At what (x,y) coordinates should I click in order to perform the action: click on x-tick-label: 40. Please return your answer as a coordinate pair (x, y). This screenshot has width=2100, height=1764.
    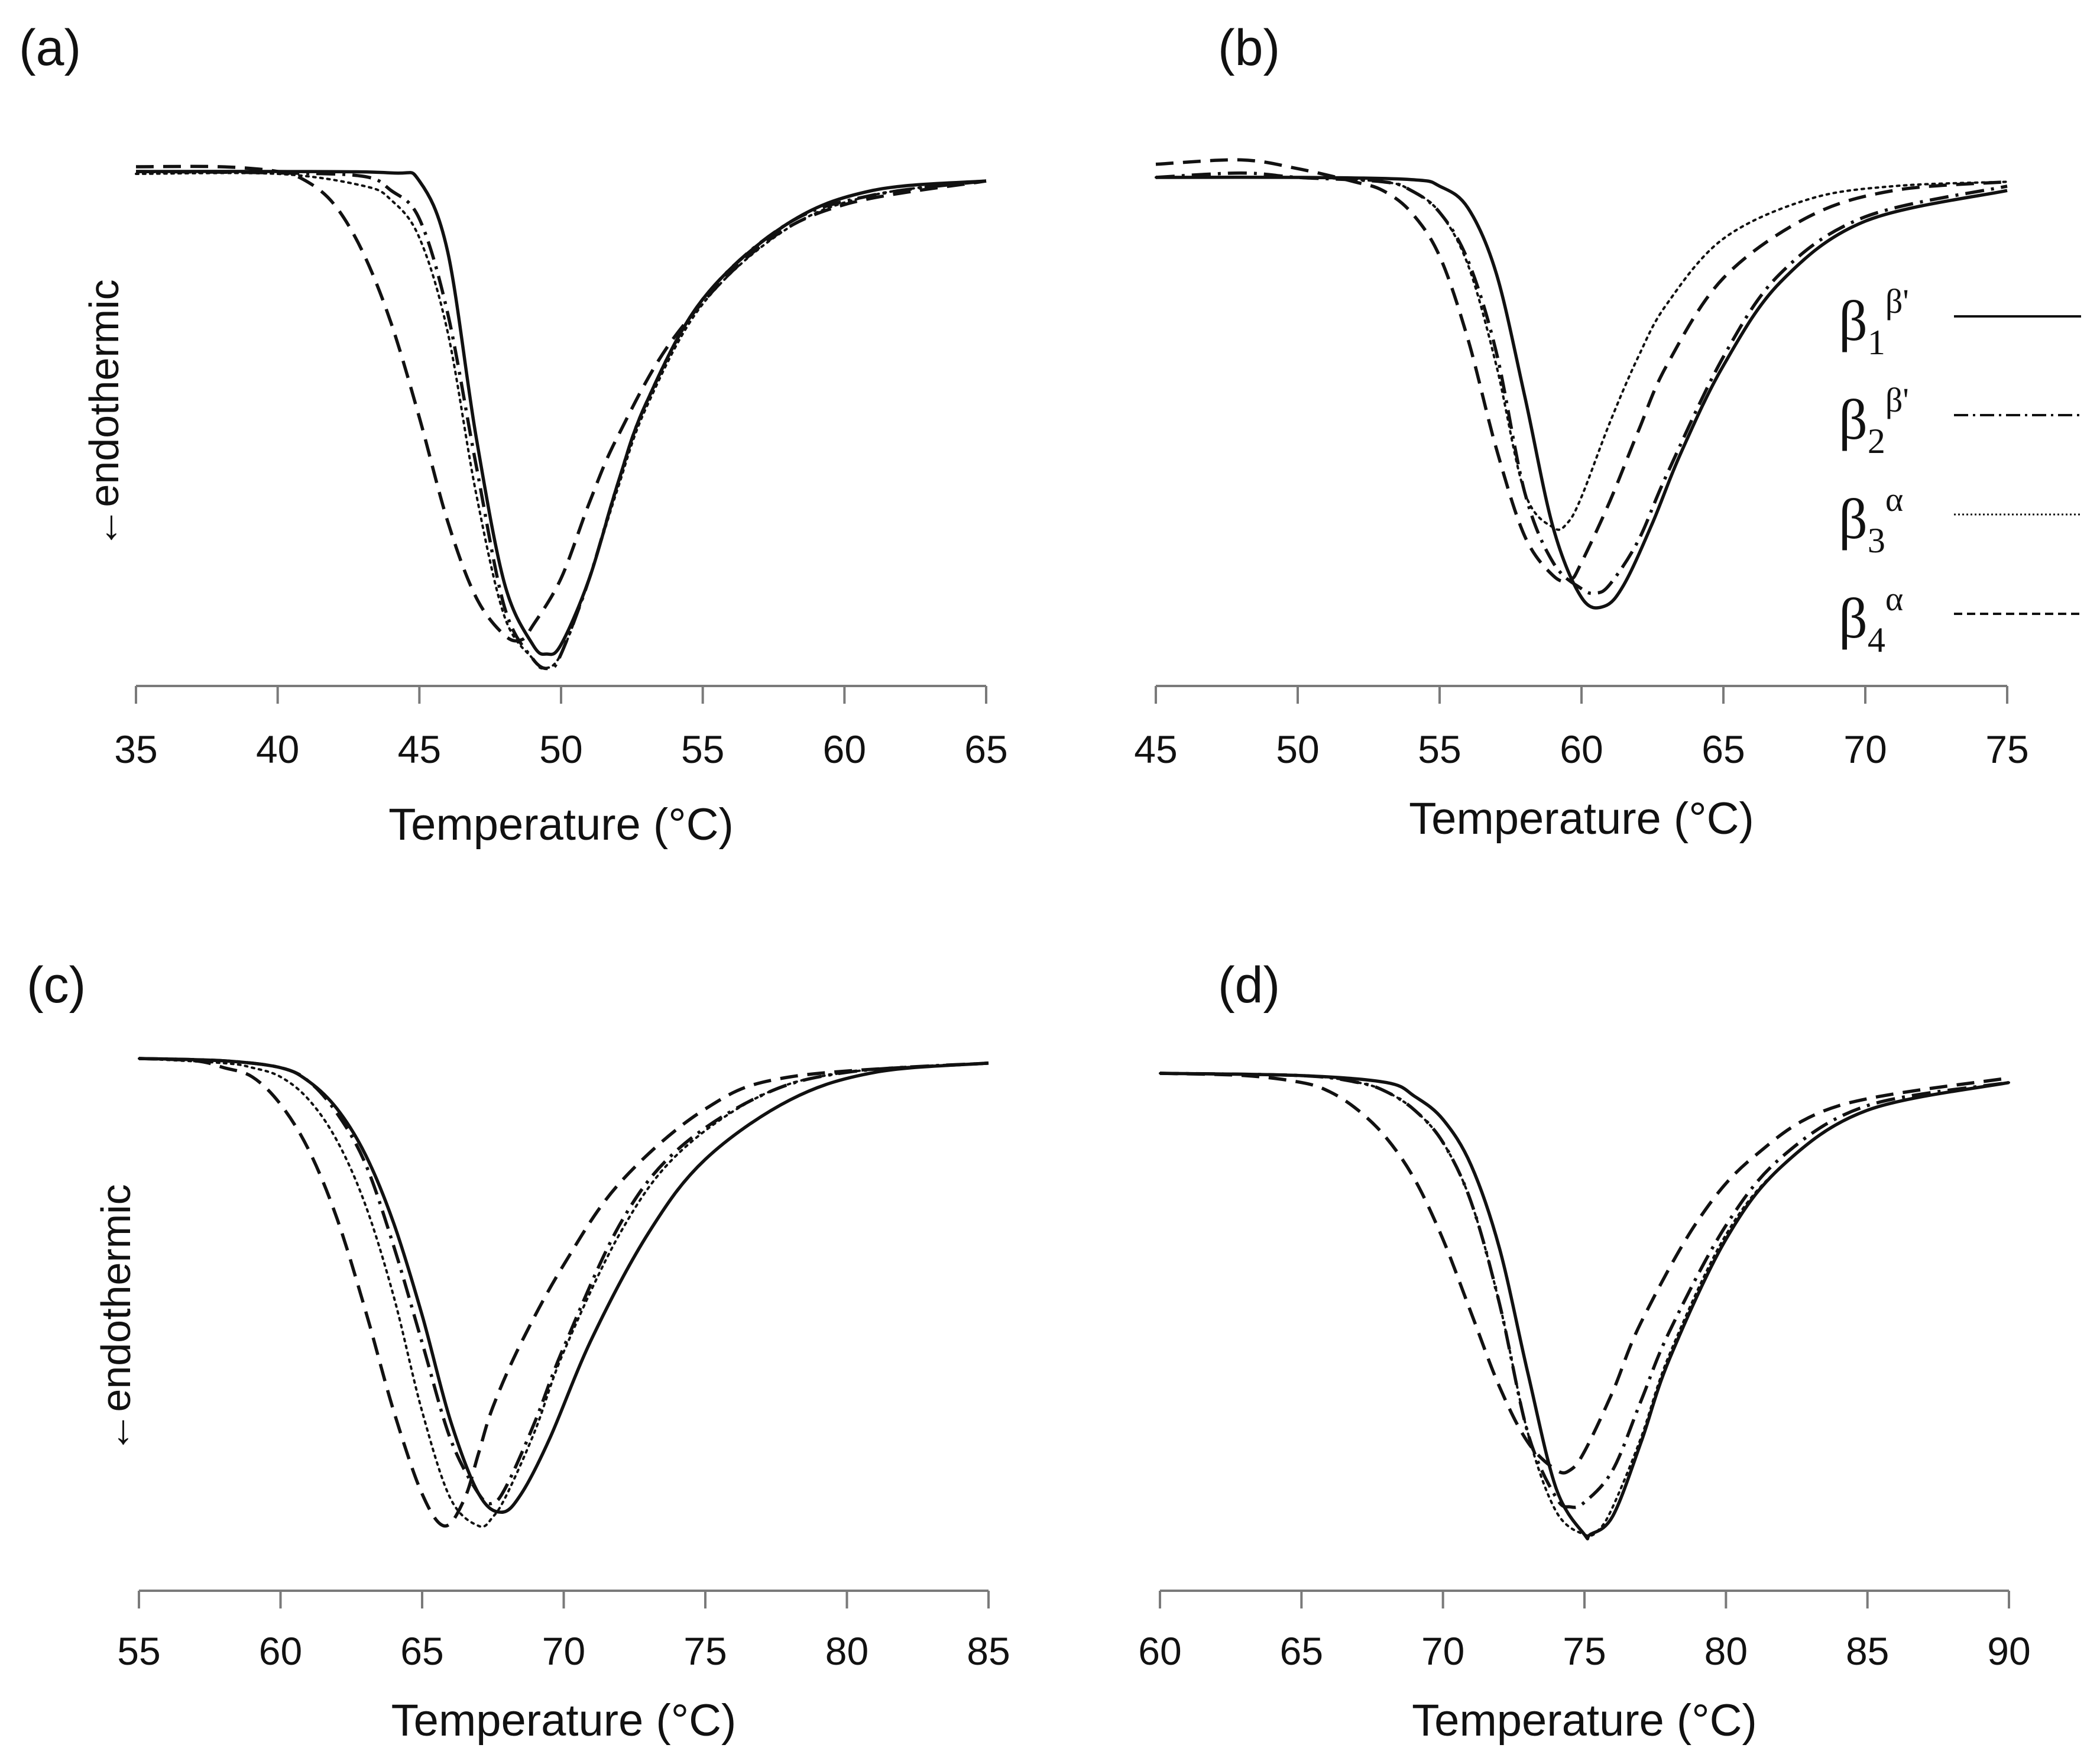
    Looking at the image, I should click on (277, 749).